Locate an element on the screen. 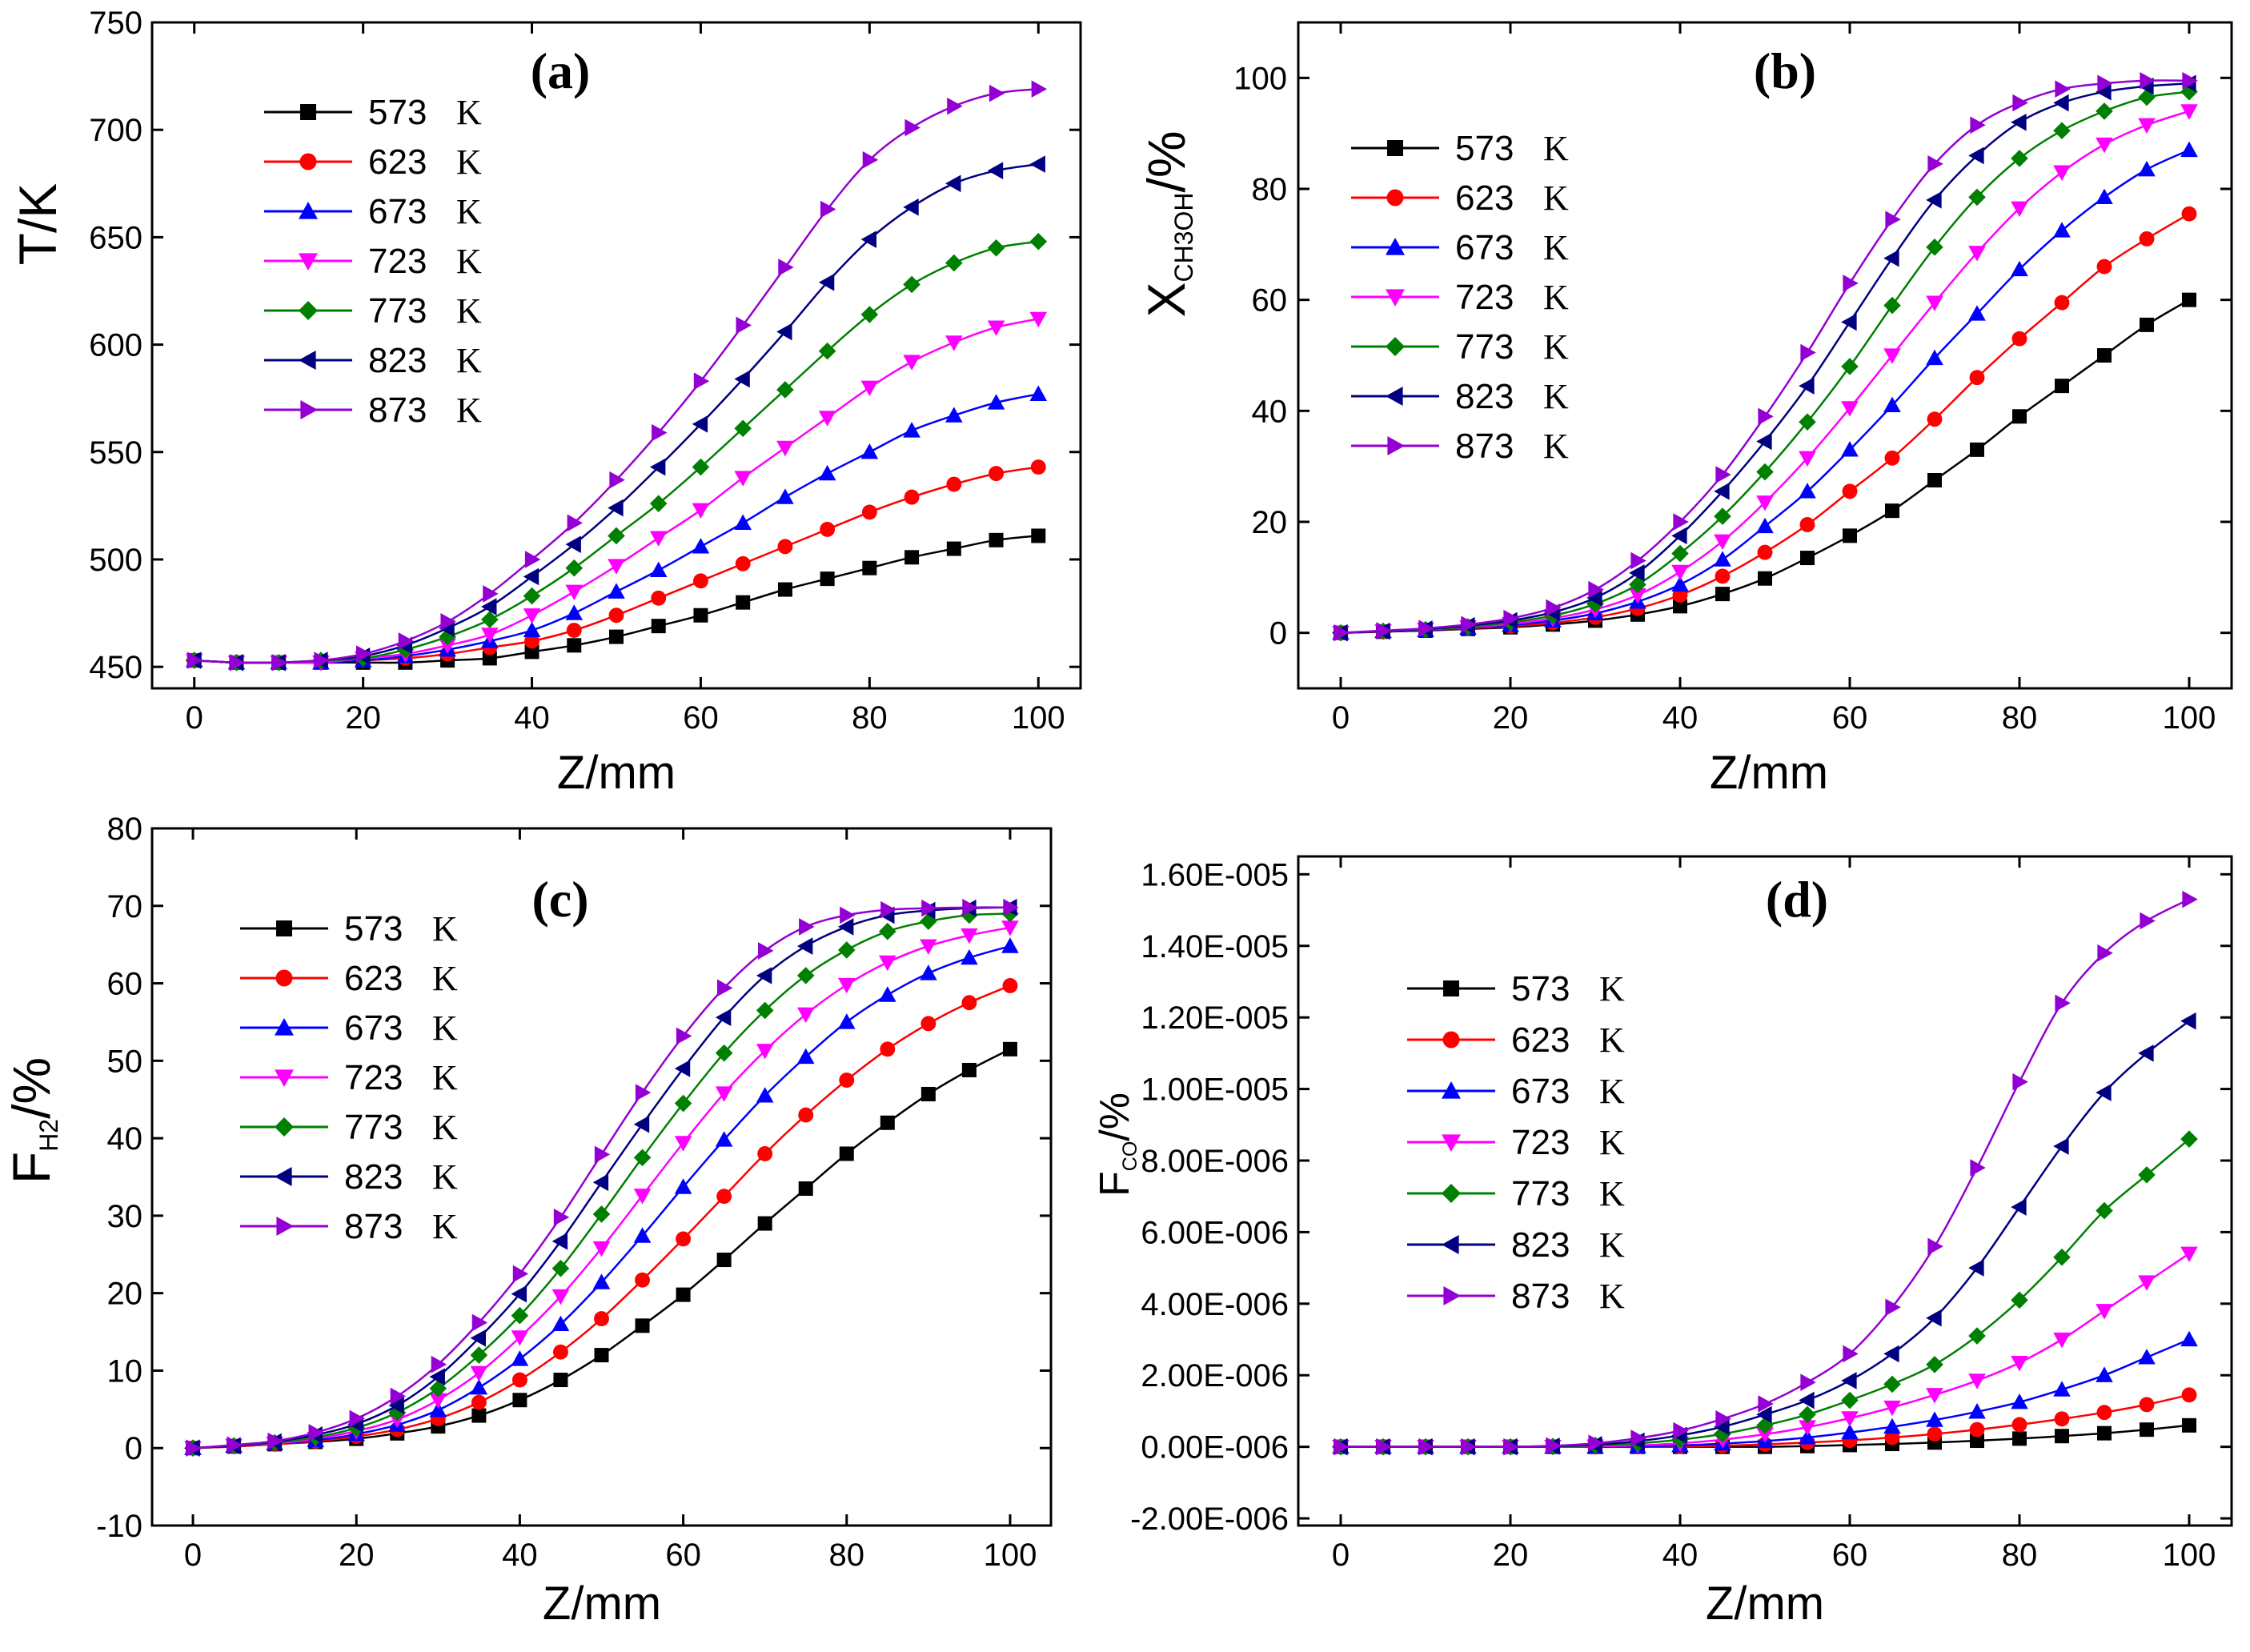 This screenshot has width=2250, height=1652. y-axis-title-subscript: CO is located at coordinates (1130, 1156).